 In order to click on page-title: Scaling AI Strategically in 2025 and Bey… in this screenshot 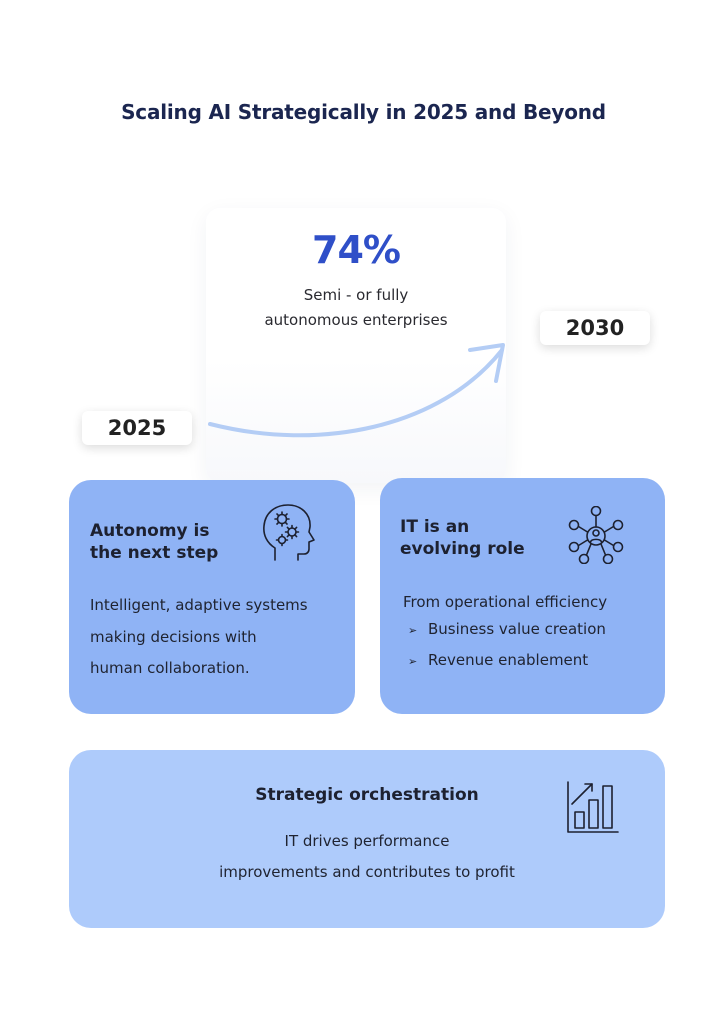, I will do `click(363, 112)`.